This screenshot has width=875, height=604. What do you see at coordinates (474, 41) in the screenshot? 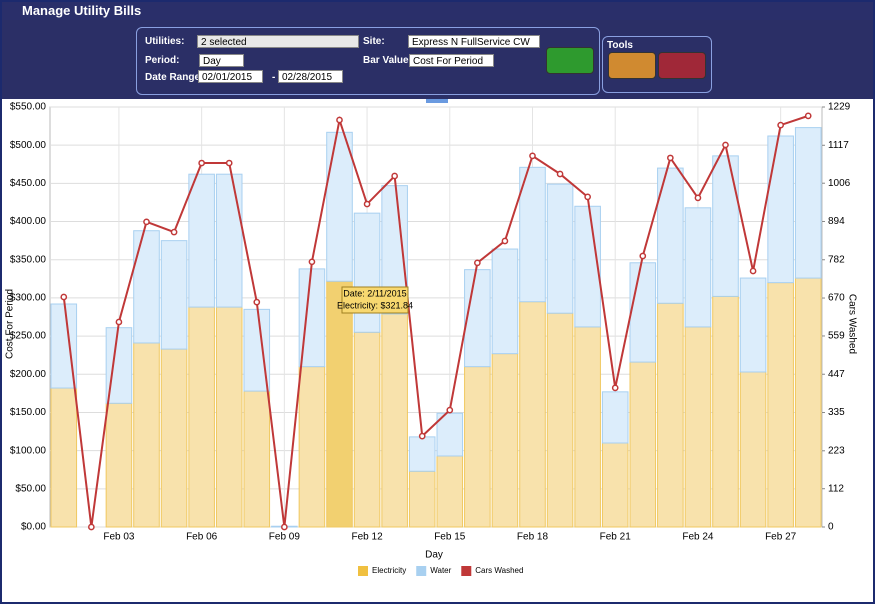
I see `site-select: Express N FullService CW` at bounding box center [474, 41].